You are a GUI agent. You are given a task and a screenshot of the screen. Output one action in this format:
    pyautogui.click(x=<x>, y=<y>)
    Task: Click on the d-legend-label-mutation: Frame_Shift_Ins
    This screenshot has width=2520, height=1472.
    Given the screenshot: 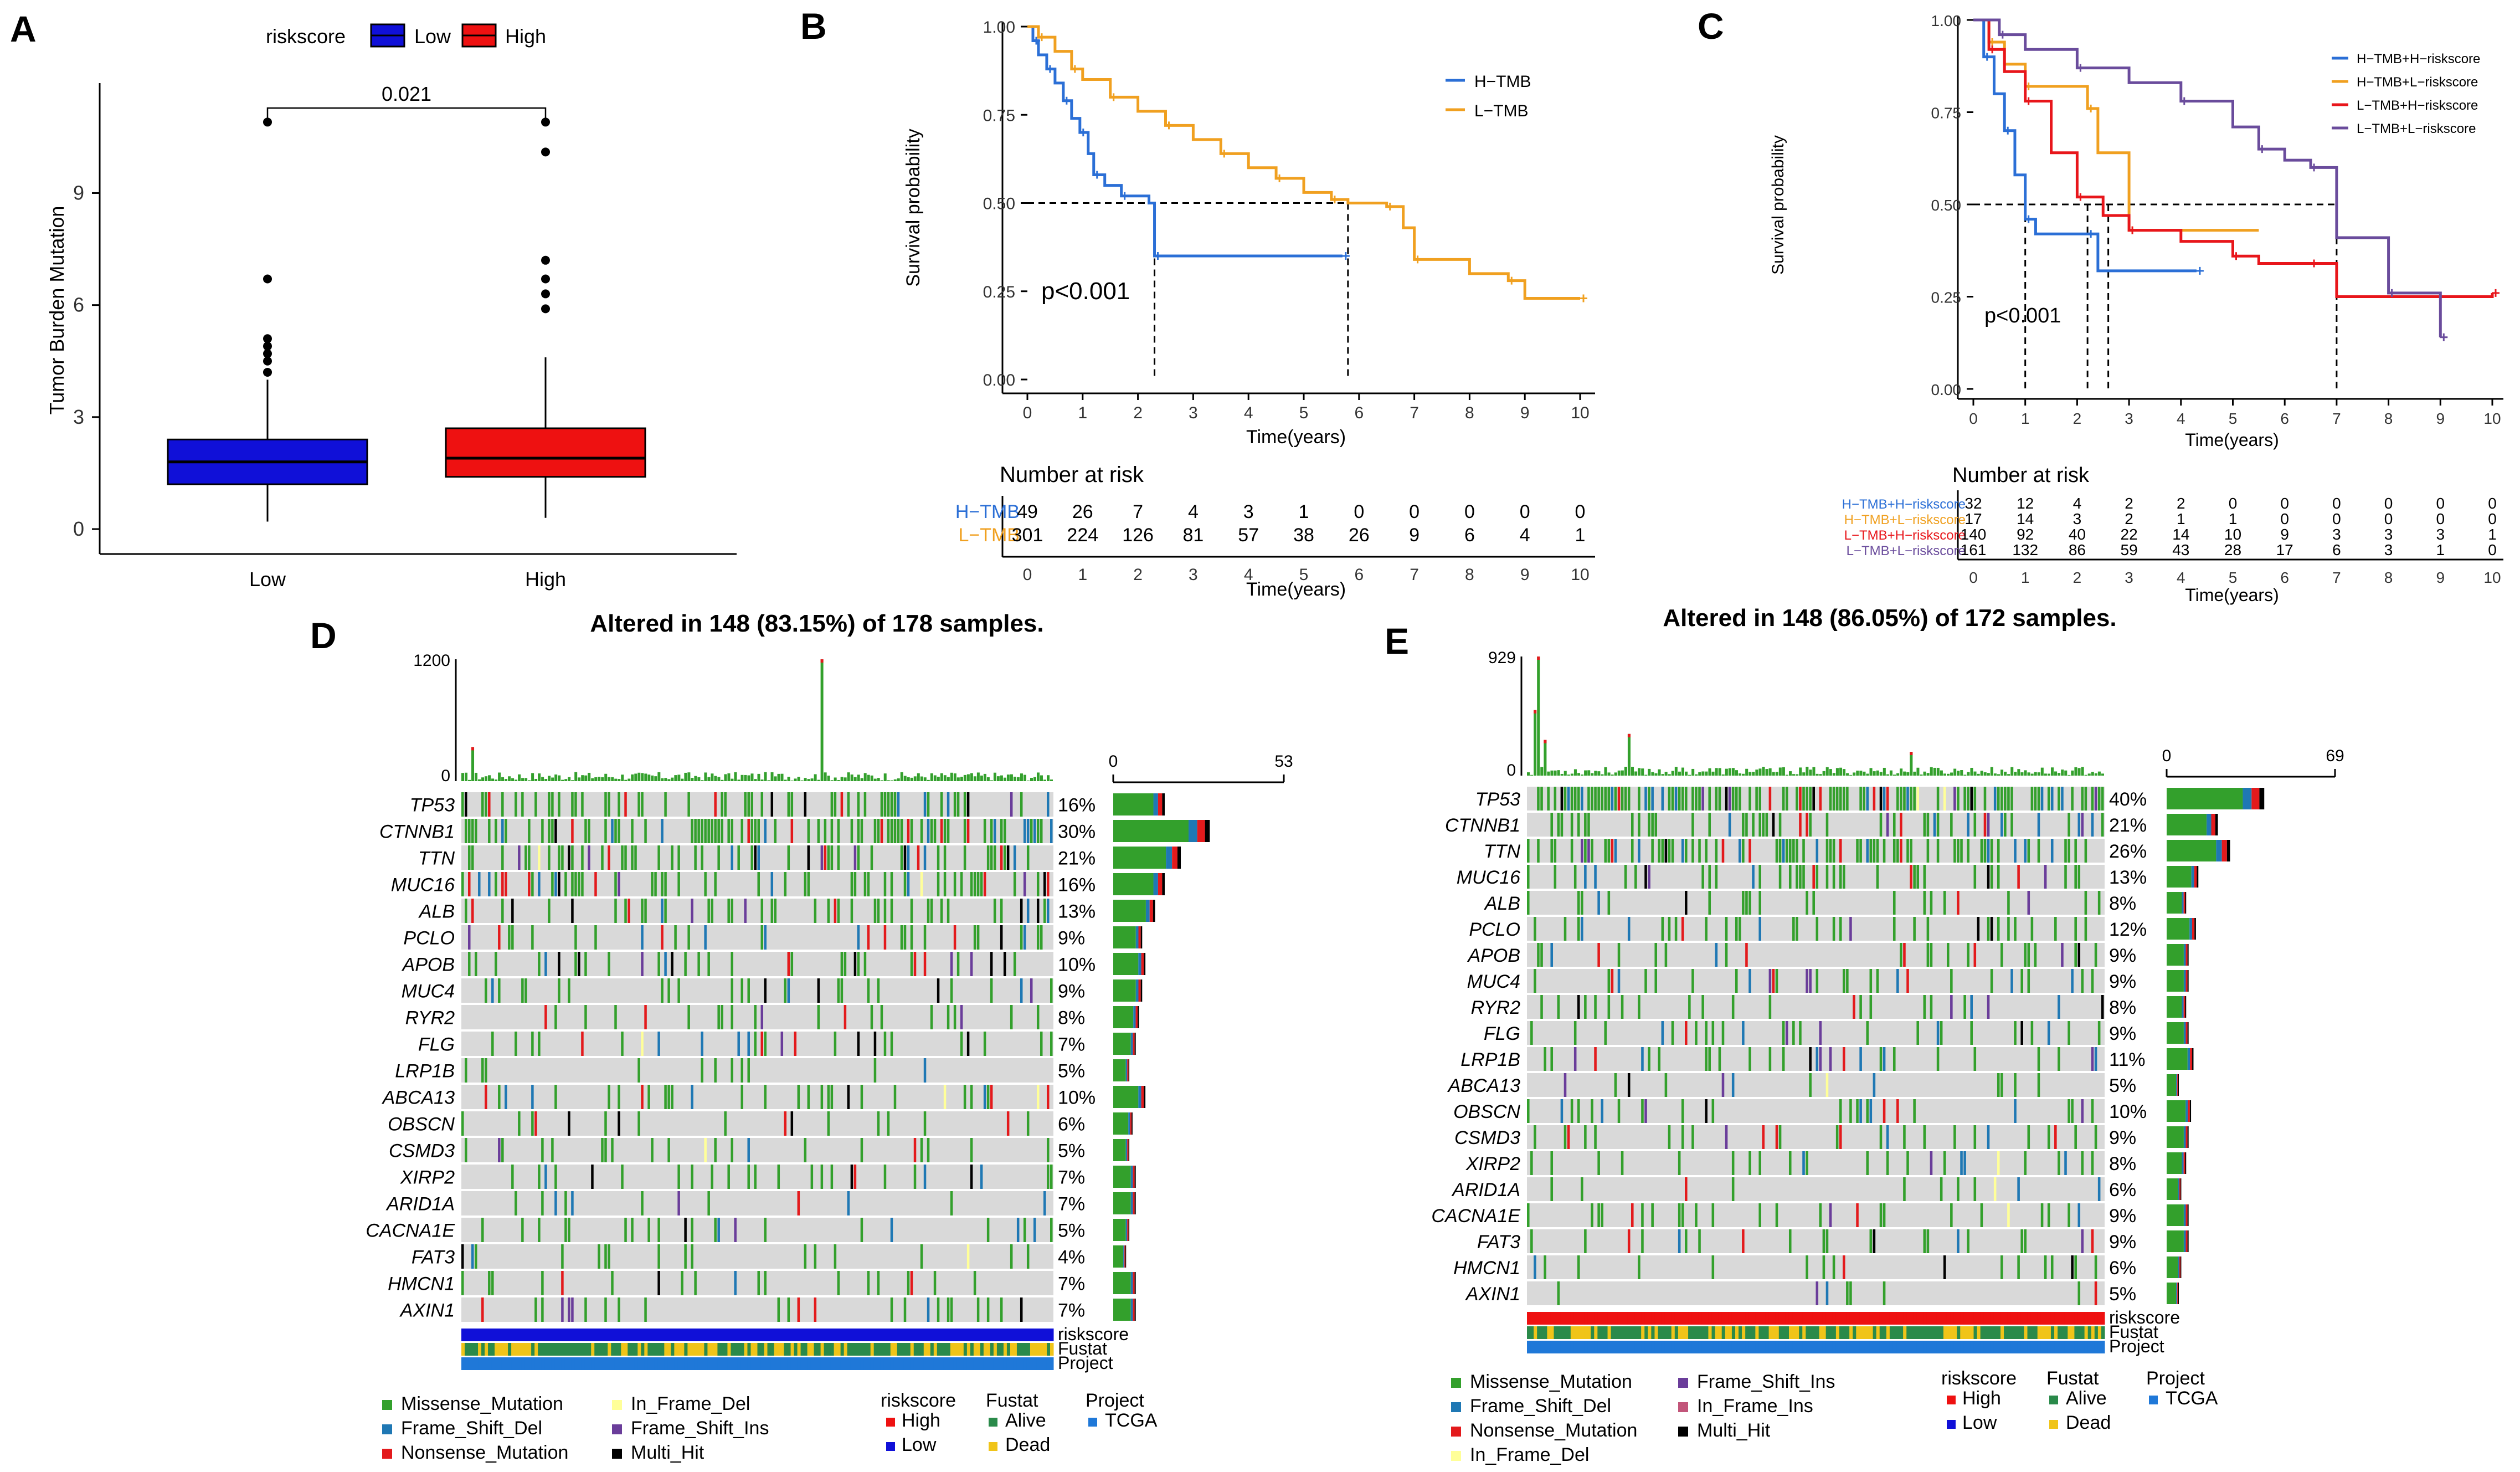 What is the action you would take?
    pyautogui.click(x=700, y=1428)
    